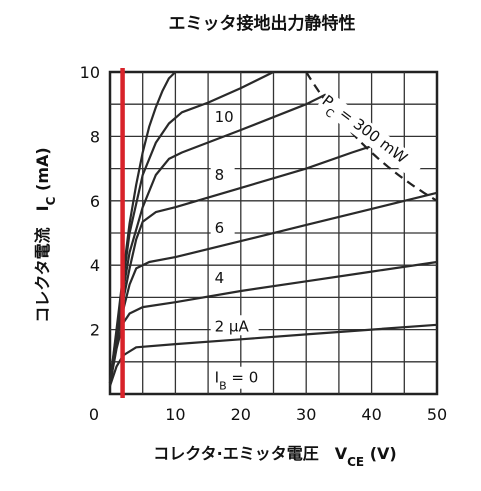  Describe the element at coordinates (241, 414) in the screenshot. I see `x-tick-label: 20` at that location.